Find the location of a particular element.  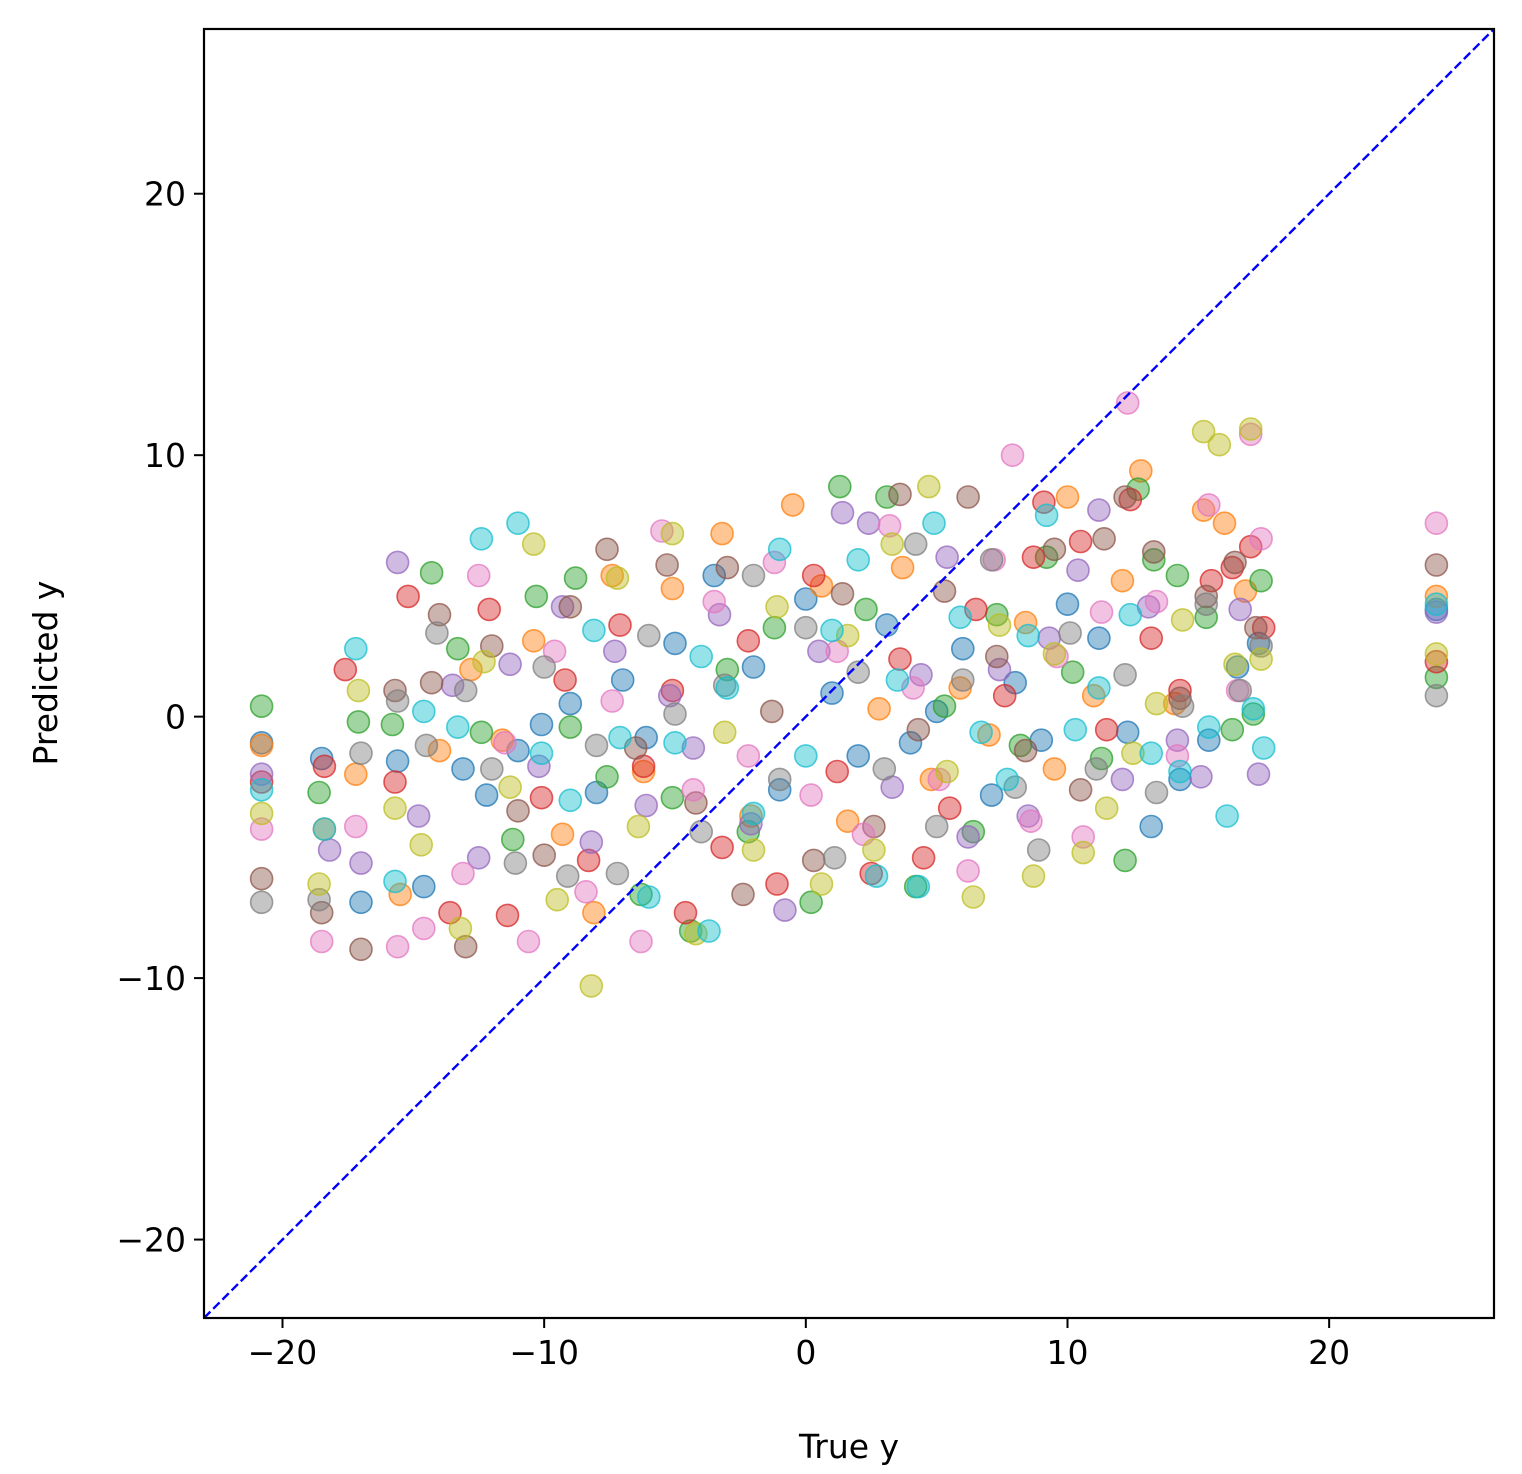

y-axis-label: Predicted y is located at coordinates (45, 673).